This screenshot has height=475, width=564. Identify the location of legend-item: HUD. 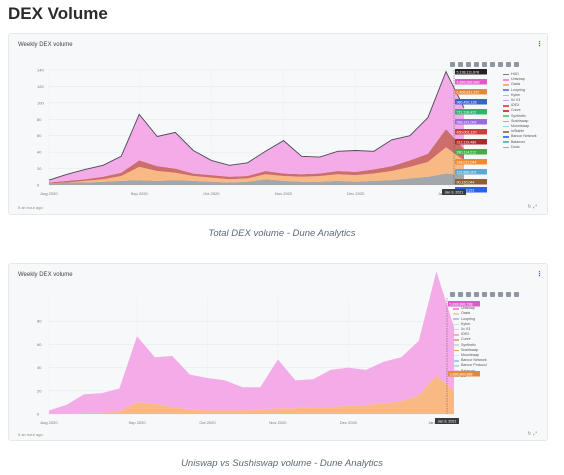
(520, 74).